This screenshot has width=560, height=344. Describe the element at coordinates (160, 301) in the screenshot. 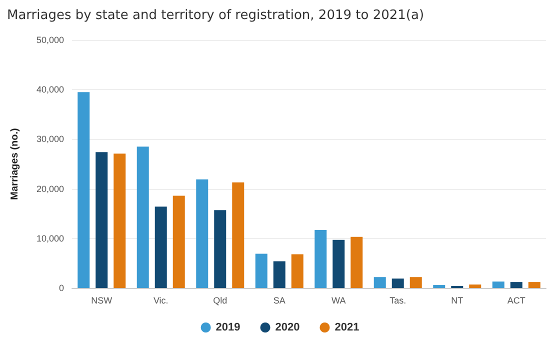

I see `x-tick-label: Vic.` at that location.